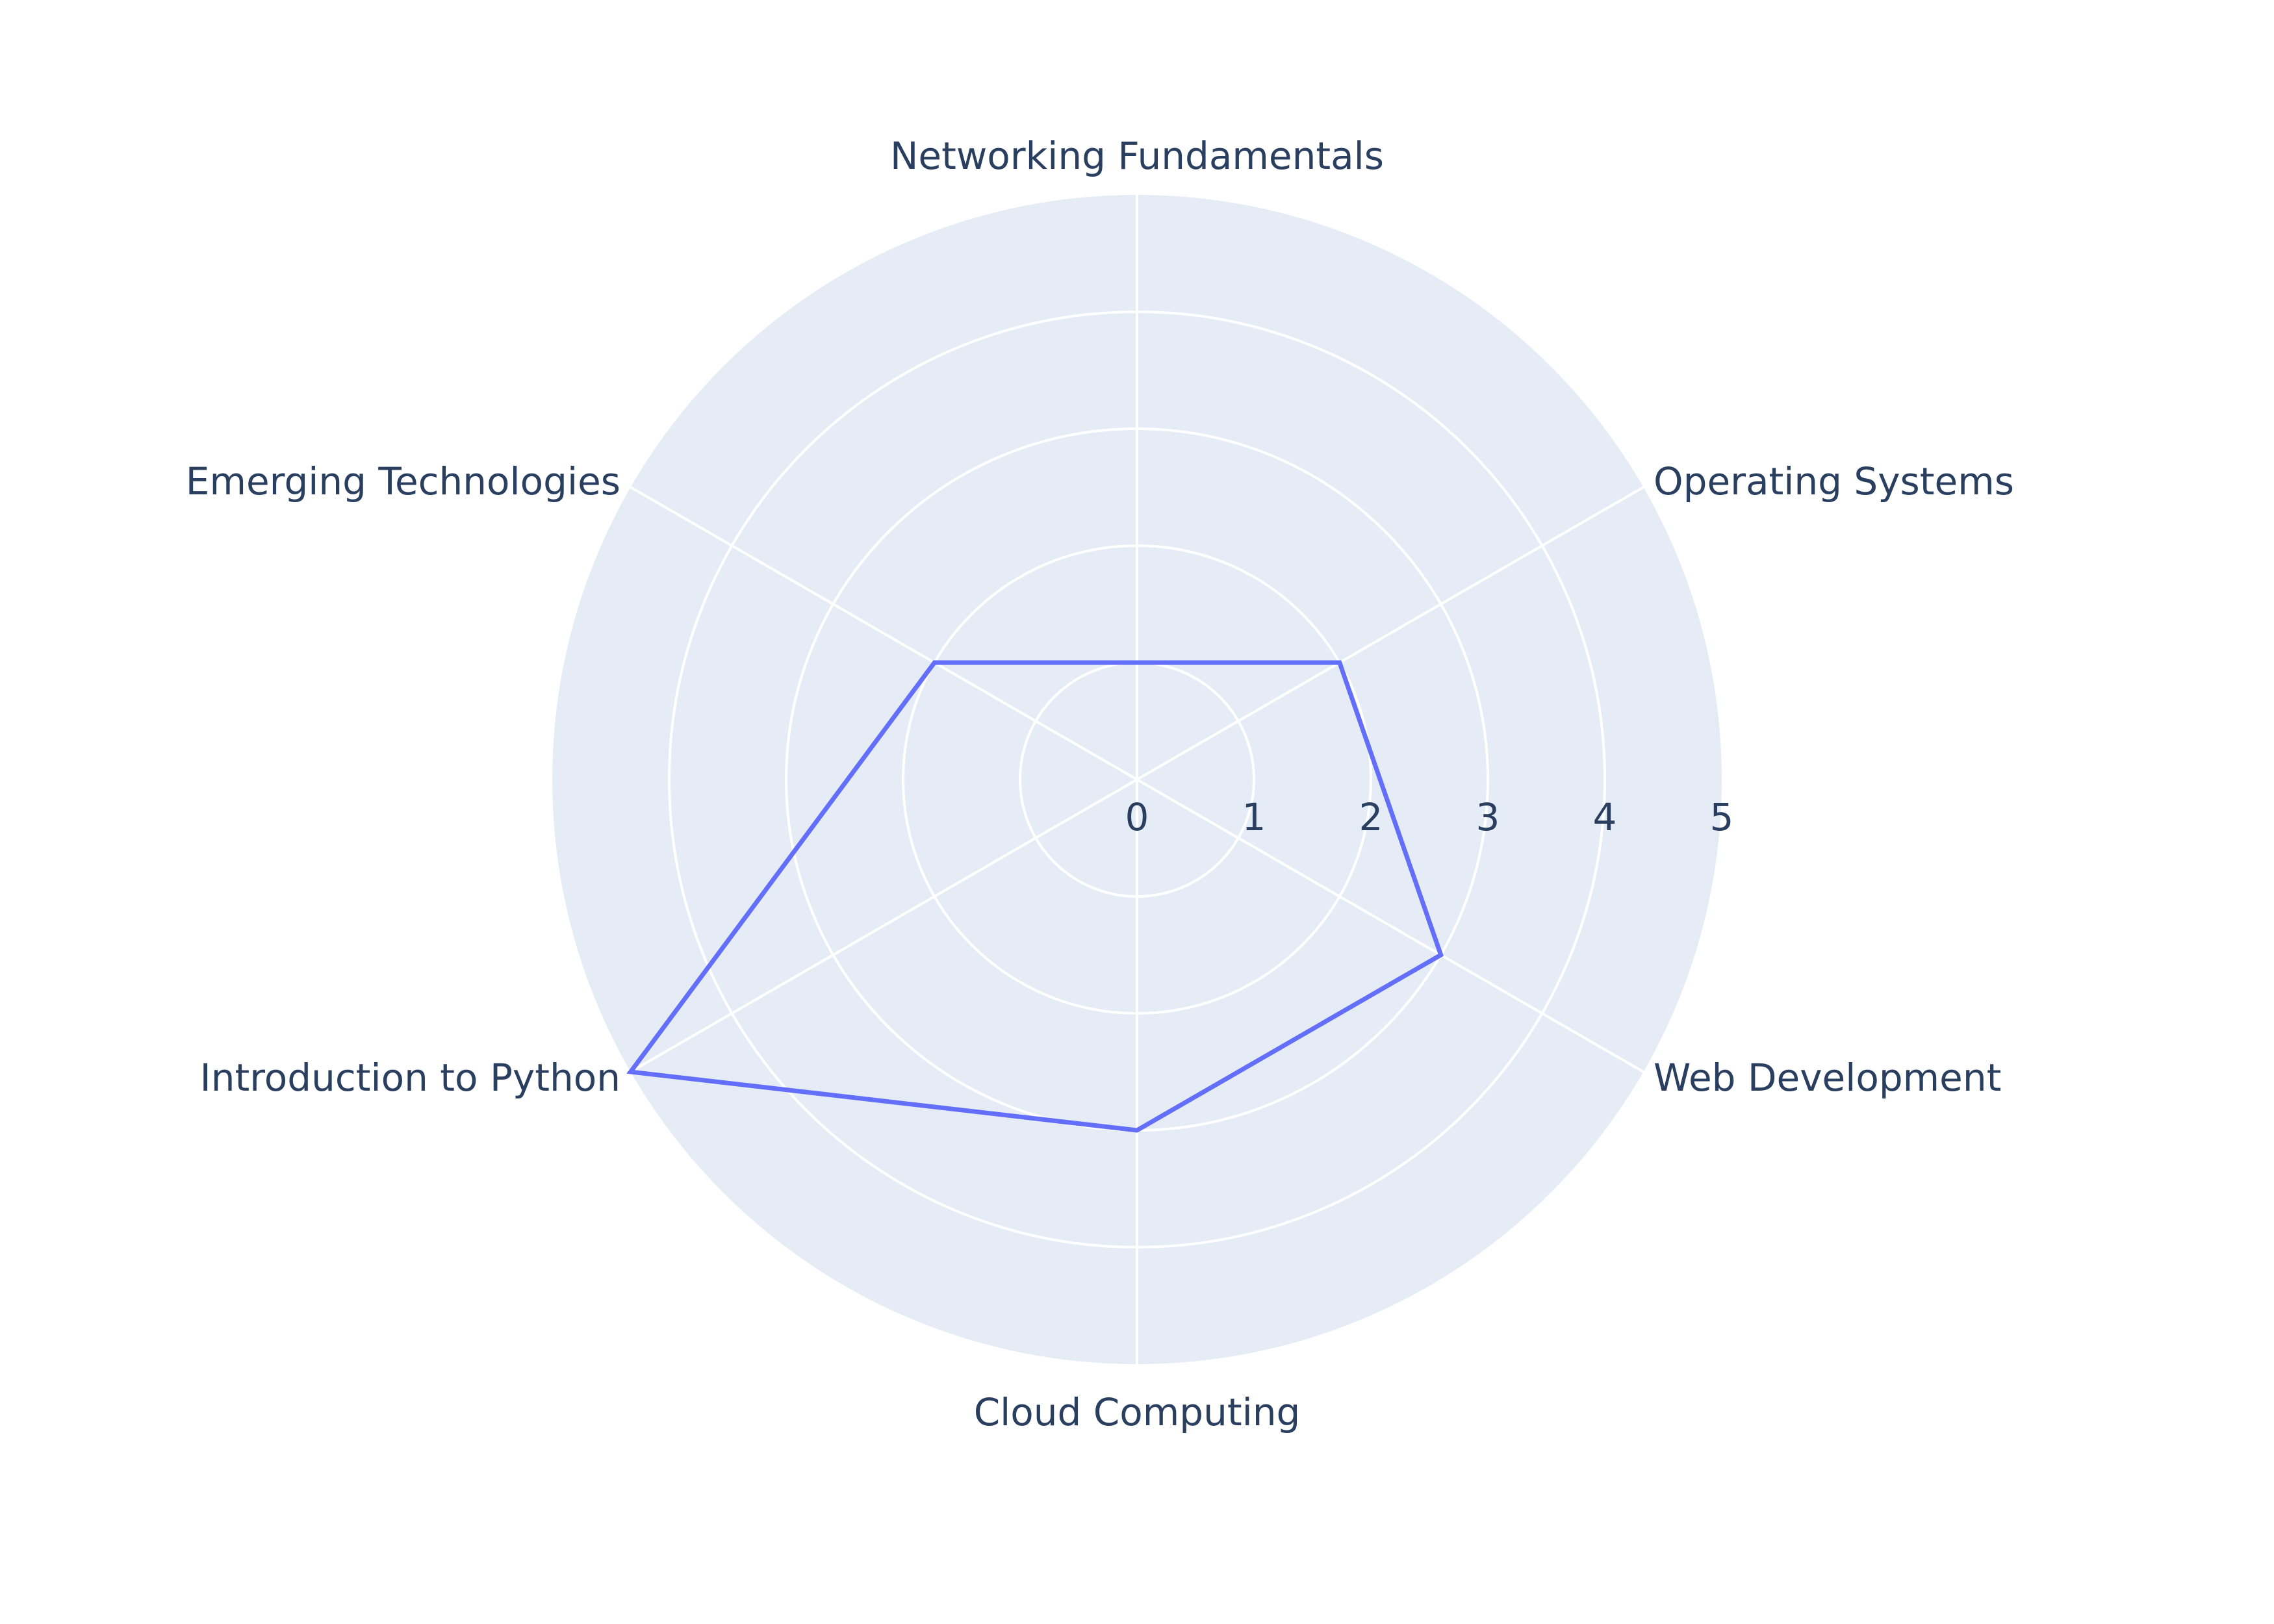 Image resolution: width=2274 pixels, height=1624 pixels. What do you see at coordinates (1722, 817) in the screenshot?
I see `radial-tick-label: 5` at bounding box center [1722, 817].